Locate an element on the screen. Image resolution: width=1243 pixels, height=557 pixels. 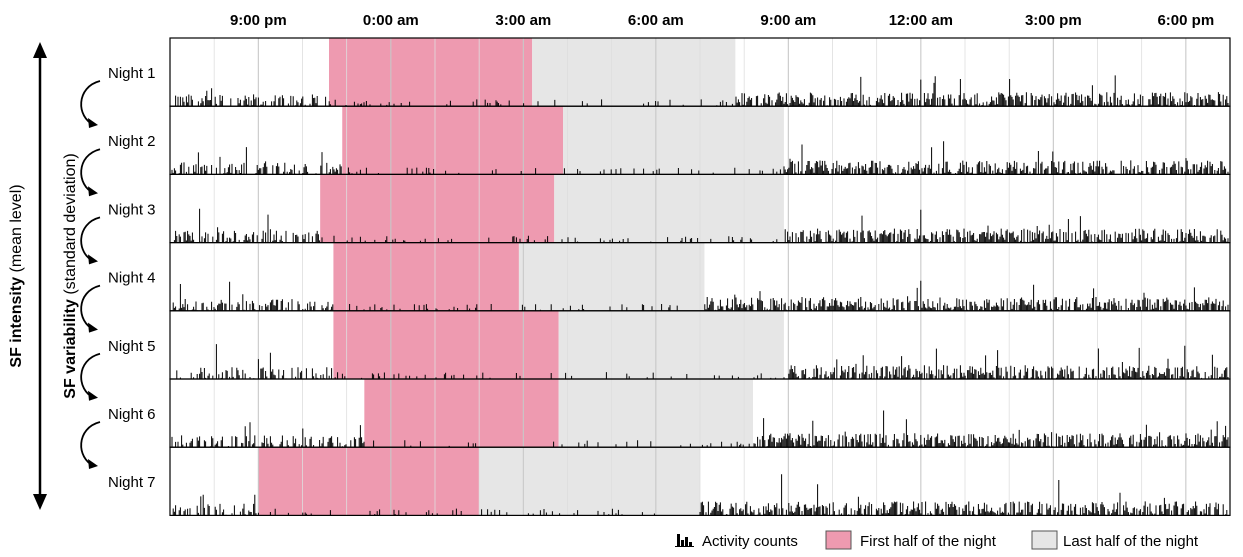
night-label: Night 4 is located at coordinates (132, 278).